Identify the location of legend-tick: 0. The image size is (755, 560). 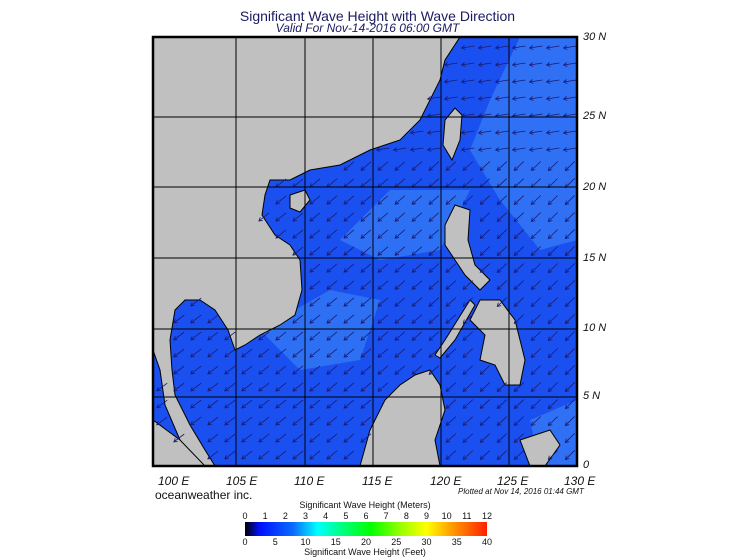
(245, 542).